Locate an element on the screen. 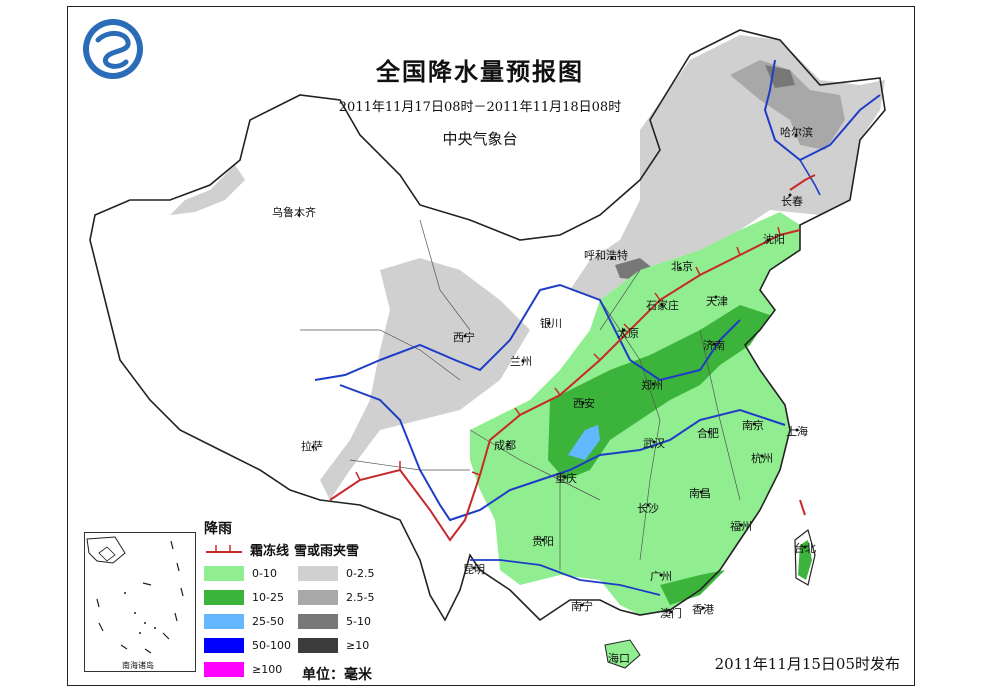 The width and height of the screenshot is (981, 692). hainan-island is located at coordinates (622, 654).